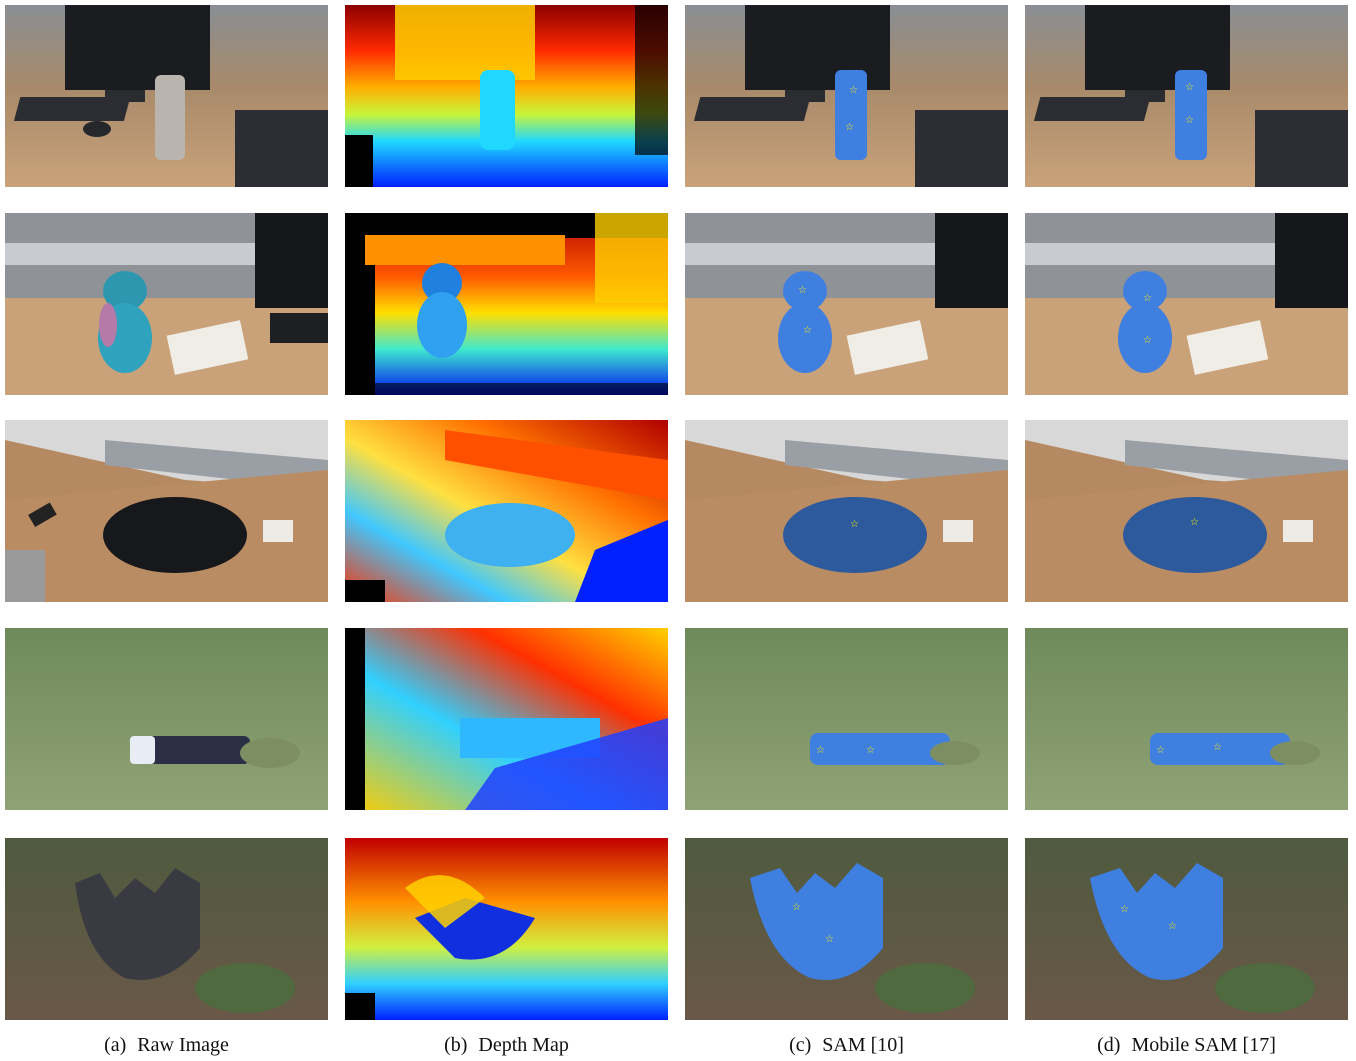 This screenshot has height=1061, width=1356. I want to click on row1-mobile-sam-result: ☆ ☆, so click(1186, 96).